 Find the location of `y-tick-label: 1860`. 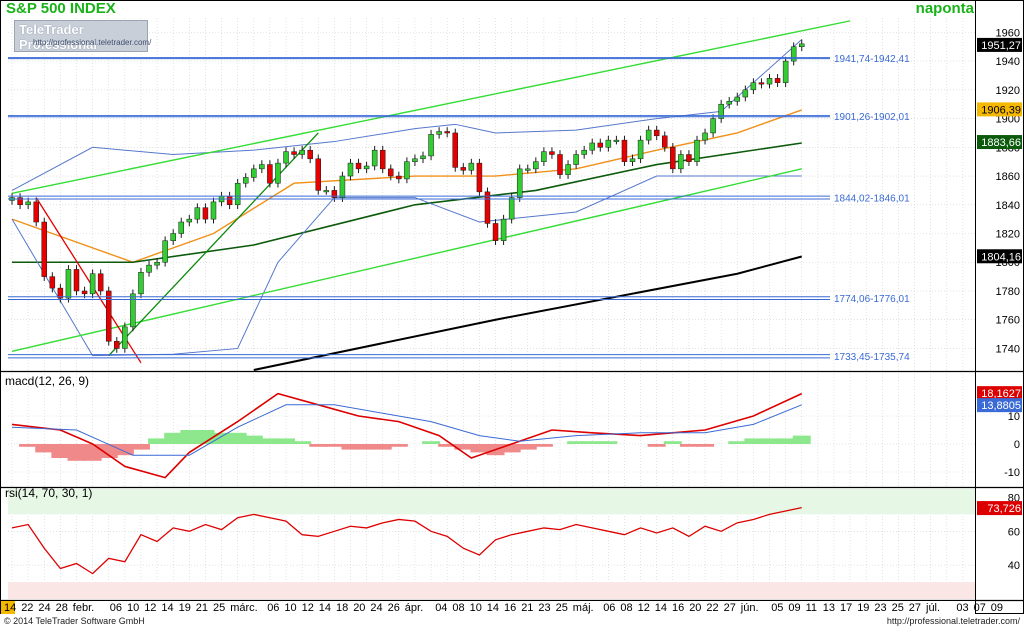

y-tick-label: 1860 is located at coordinates (1008, 177).